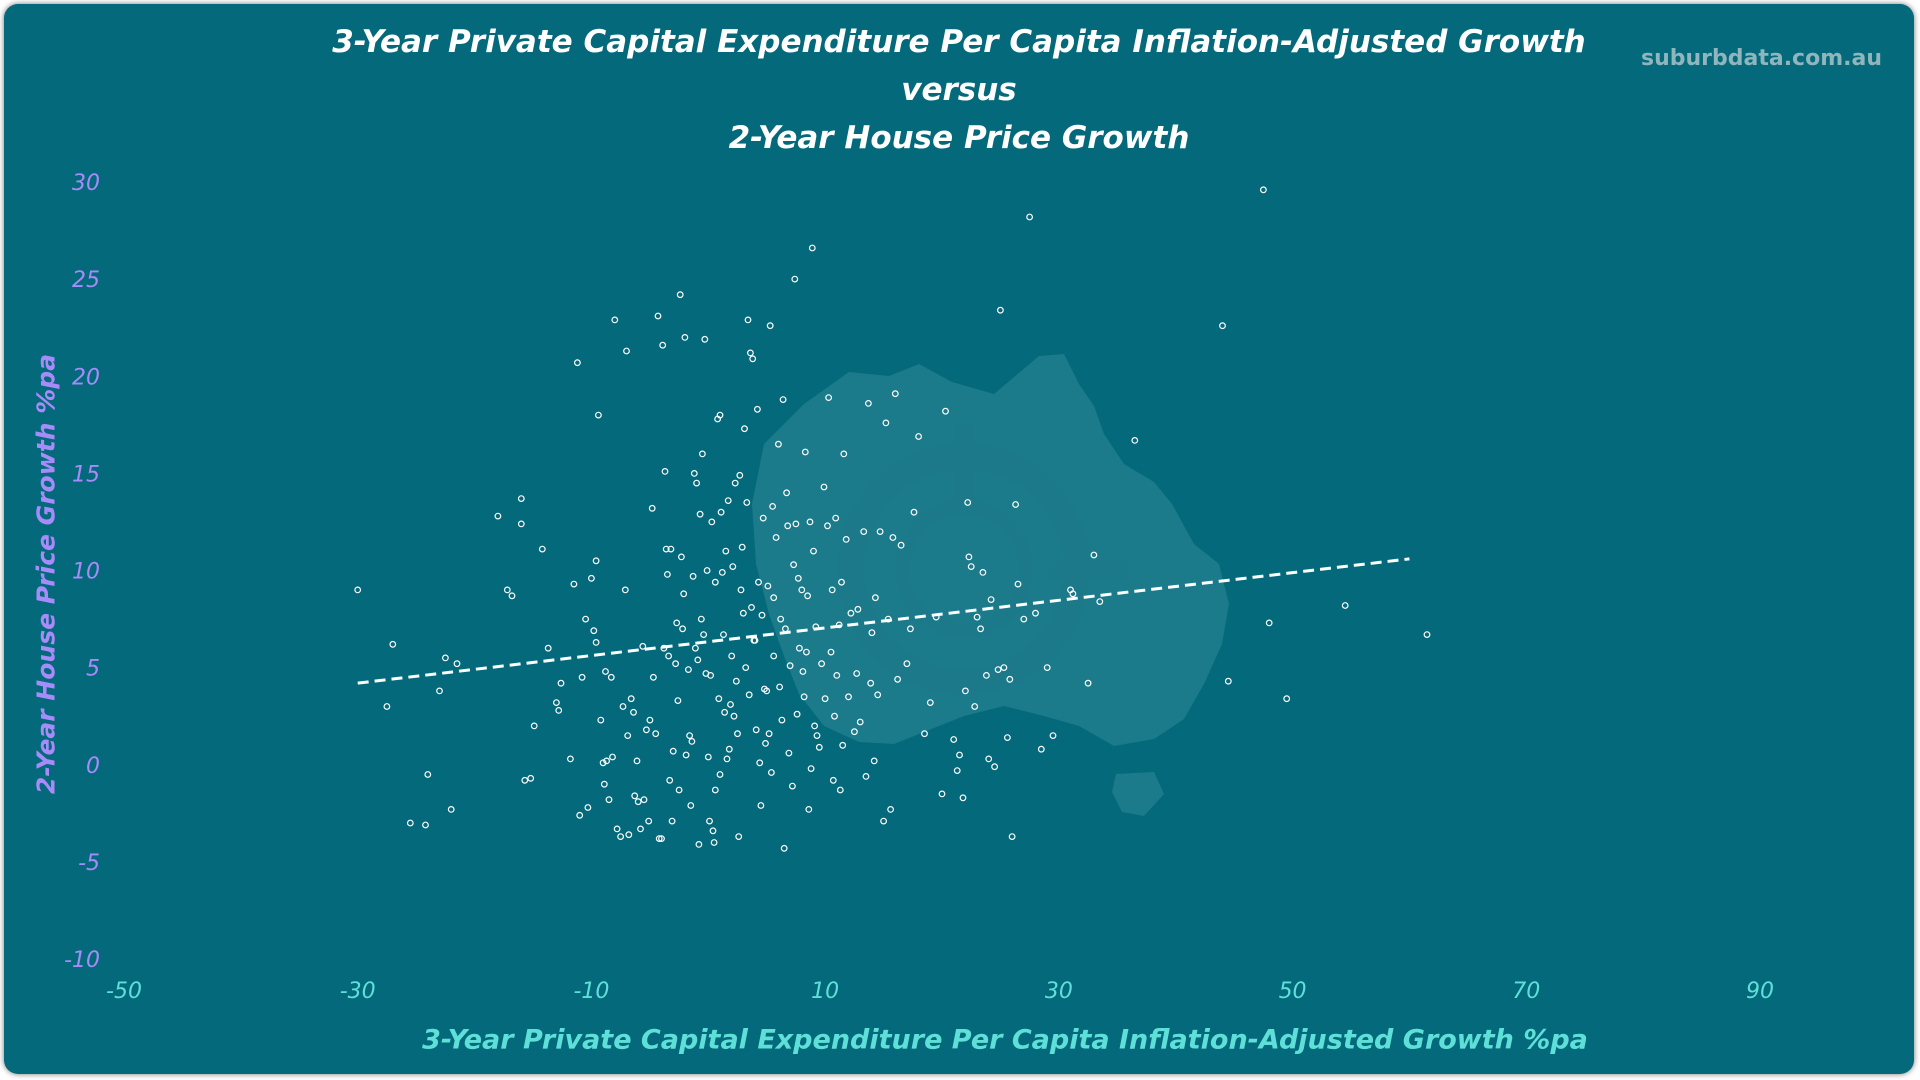  Describe the element at coordinates (86, 183) in the screenshot. I see `y-tick-label: 30` at that location.